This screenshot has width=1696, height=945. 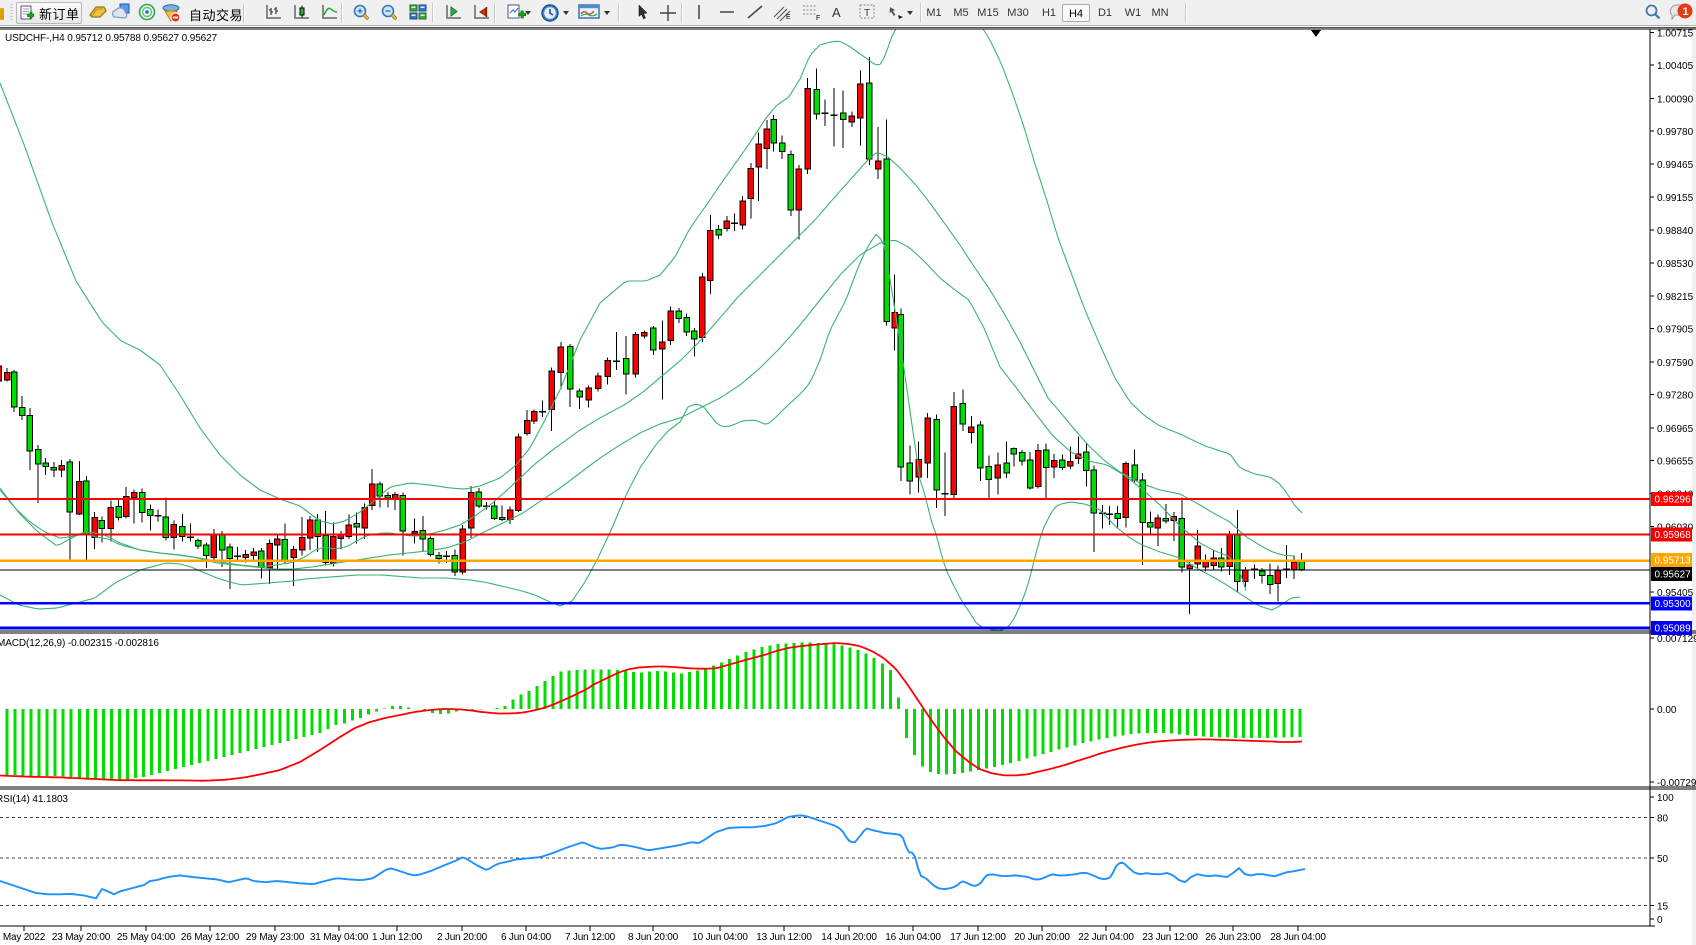 I want to click on svg-text: 15, so click(x=1663, y=907).